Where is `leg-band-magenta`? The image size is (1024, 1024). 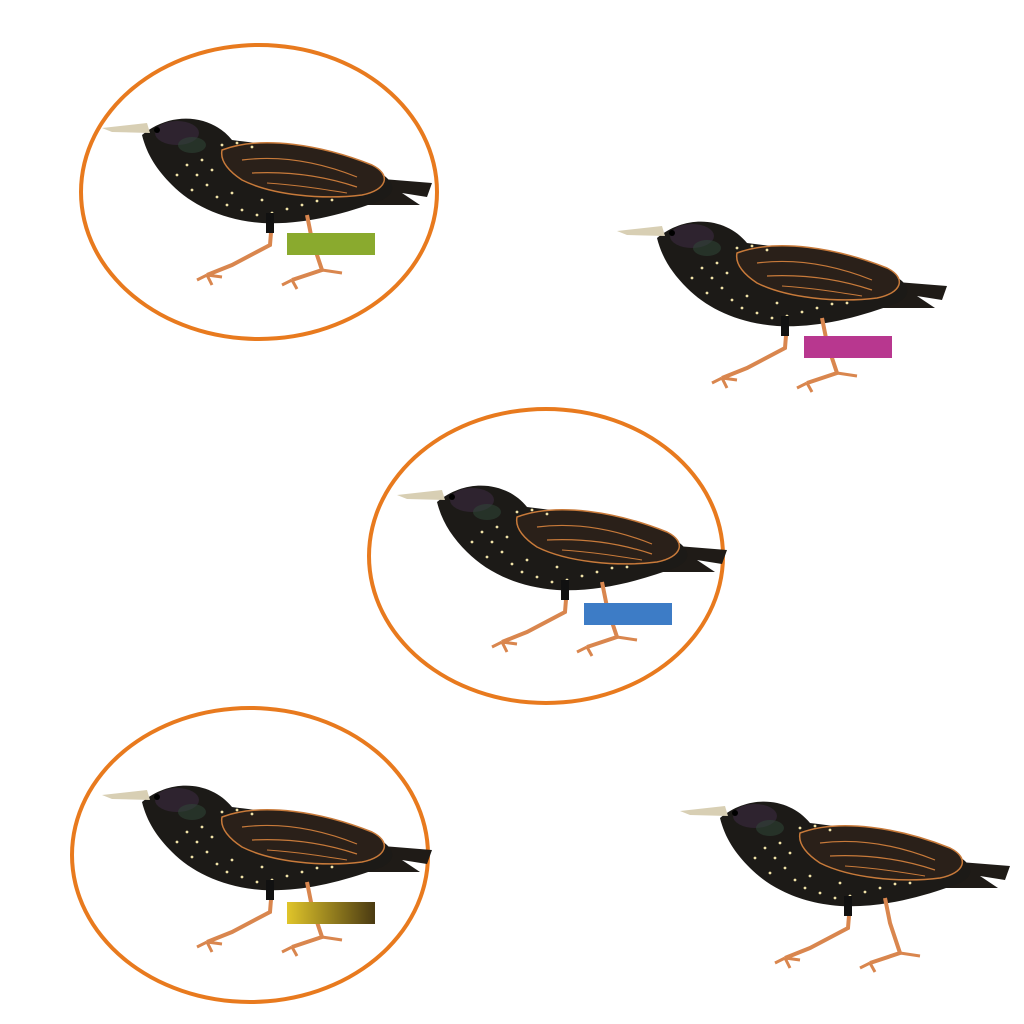
leg-band-magenta is located at coordinates (848, 347).